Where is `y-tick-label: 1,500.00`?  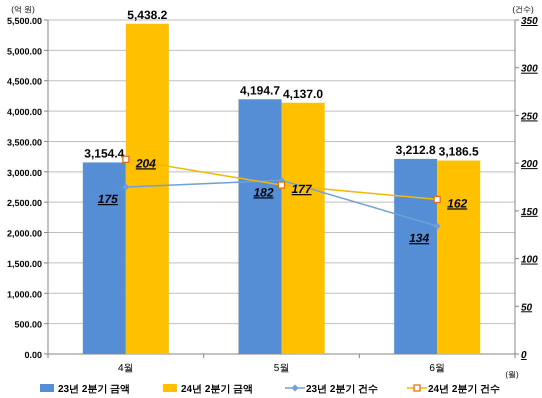
y-tick-label: 1,500.00 is located at coordinates (24, 263).